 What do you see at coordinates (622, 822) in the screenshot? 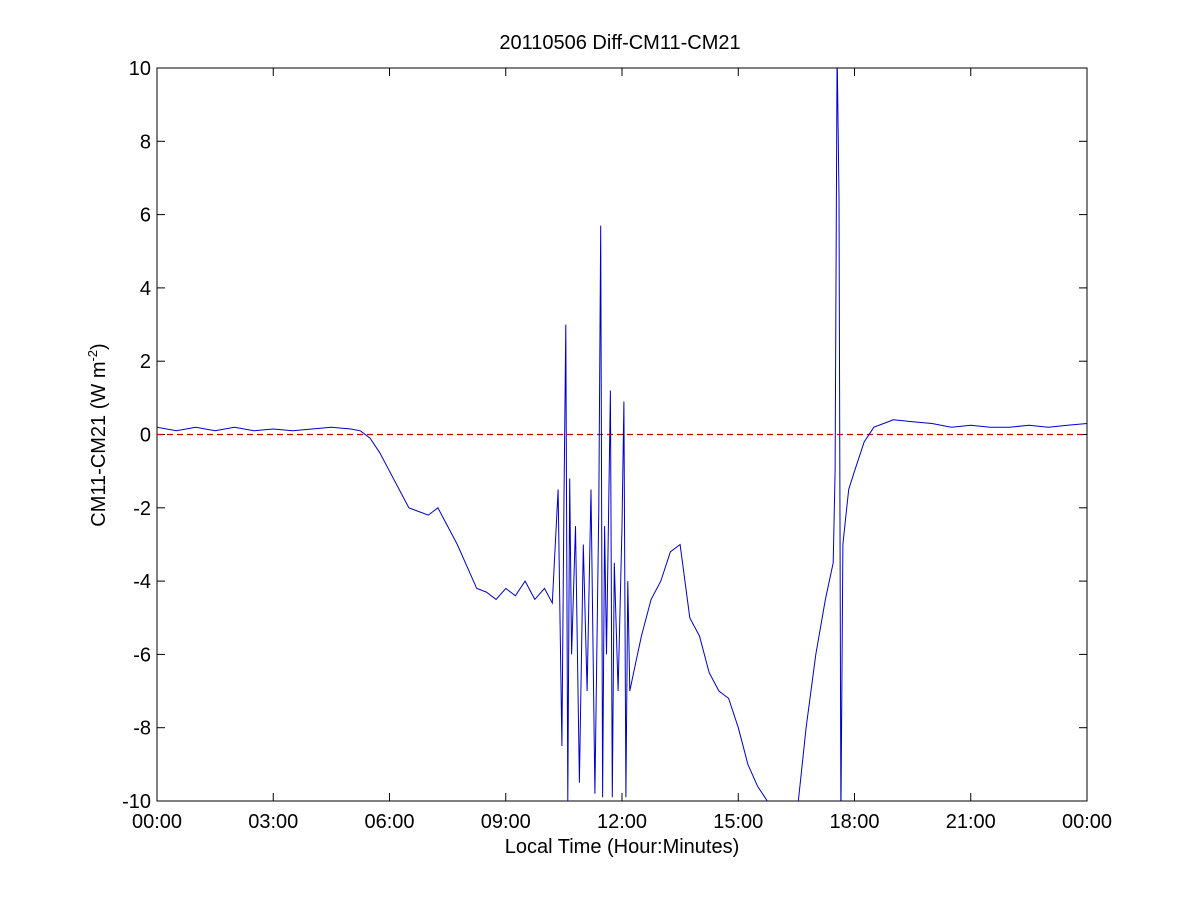
I see `x-tick-label: 12:00` at bounding box center [622, 822].